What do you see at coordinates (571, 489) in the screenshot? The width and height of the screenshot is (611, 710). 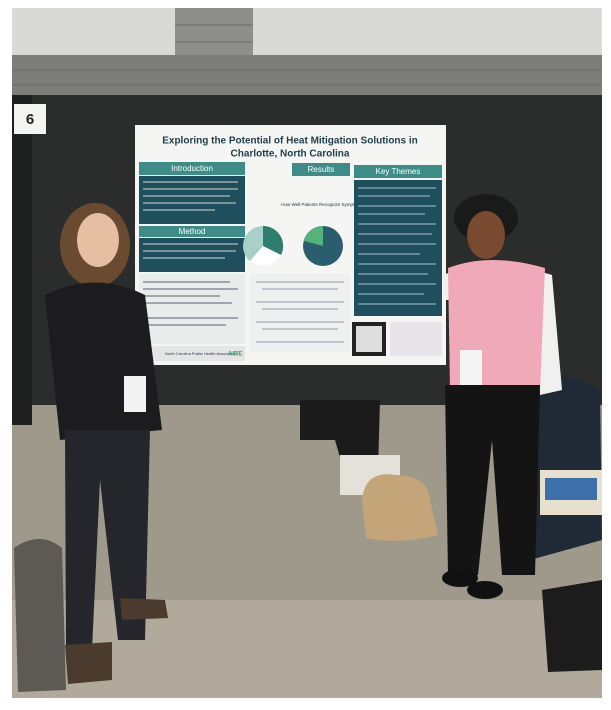 I see `book` at bounding box center [571, 489].